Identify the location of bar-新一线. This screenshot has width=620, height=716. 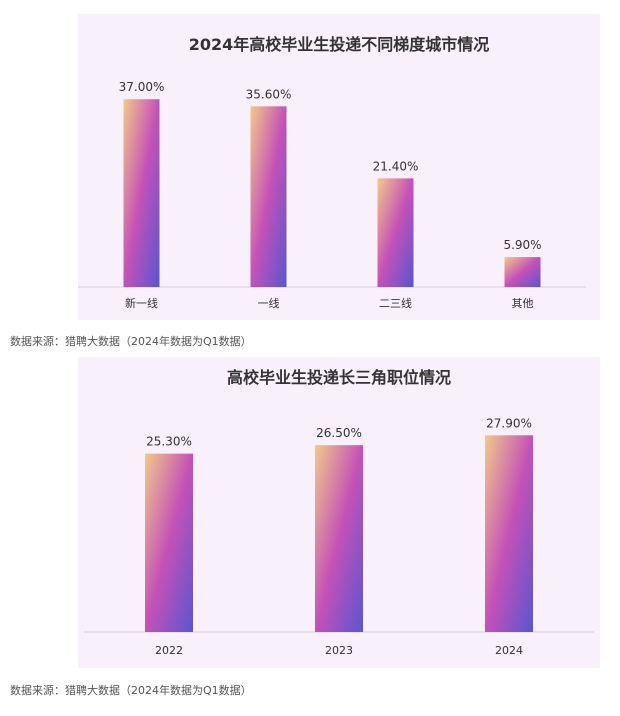
(141, 193).